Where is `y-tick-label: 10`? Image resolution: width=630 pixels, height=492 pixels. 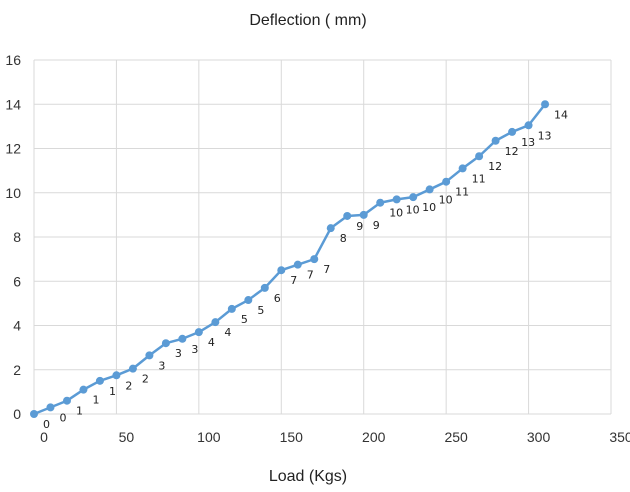 y-tick-label: 10 is located at coordinates (13, 193).